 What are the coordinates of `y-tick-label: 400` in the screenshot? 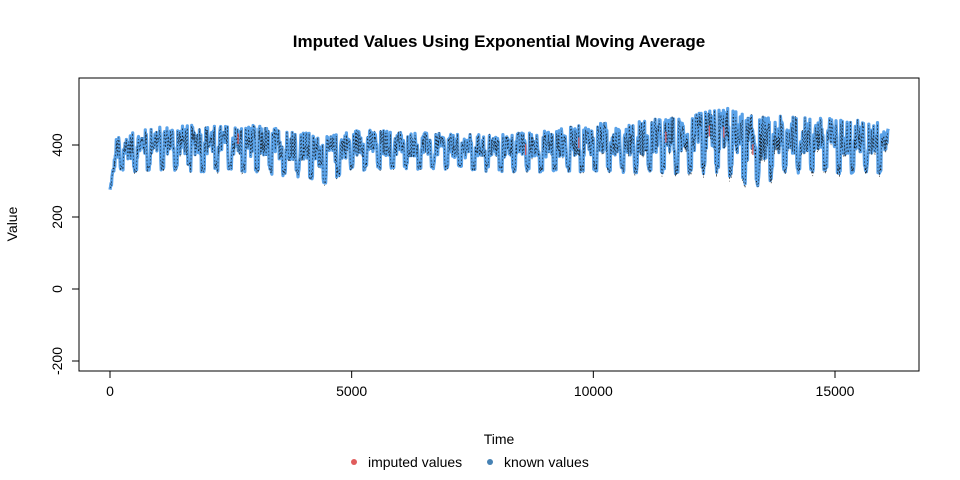 It's located at (57, 145).